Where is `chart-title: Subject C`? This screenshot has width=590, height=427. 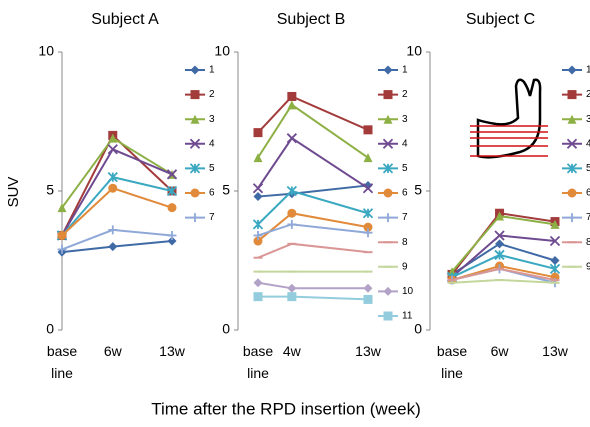 chart-title: Subject C is located at coordinates (500, 19).